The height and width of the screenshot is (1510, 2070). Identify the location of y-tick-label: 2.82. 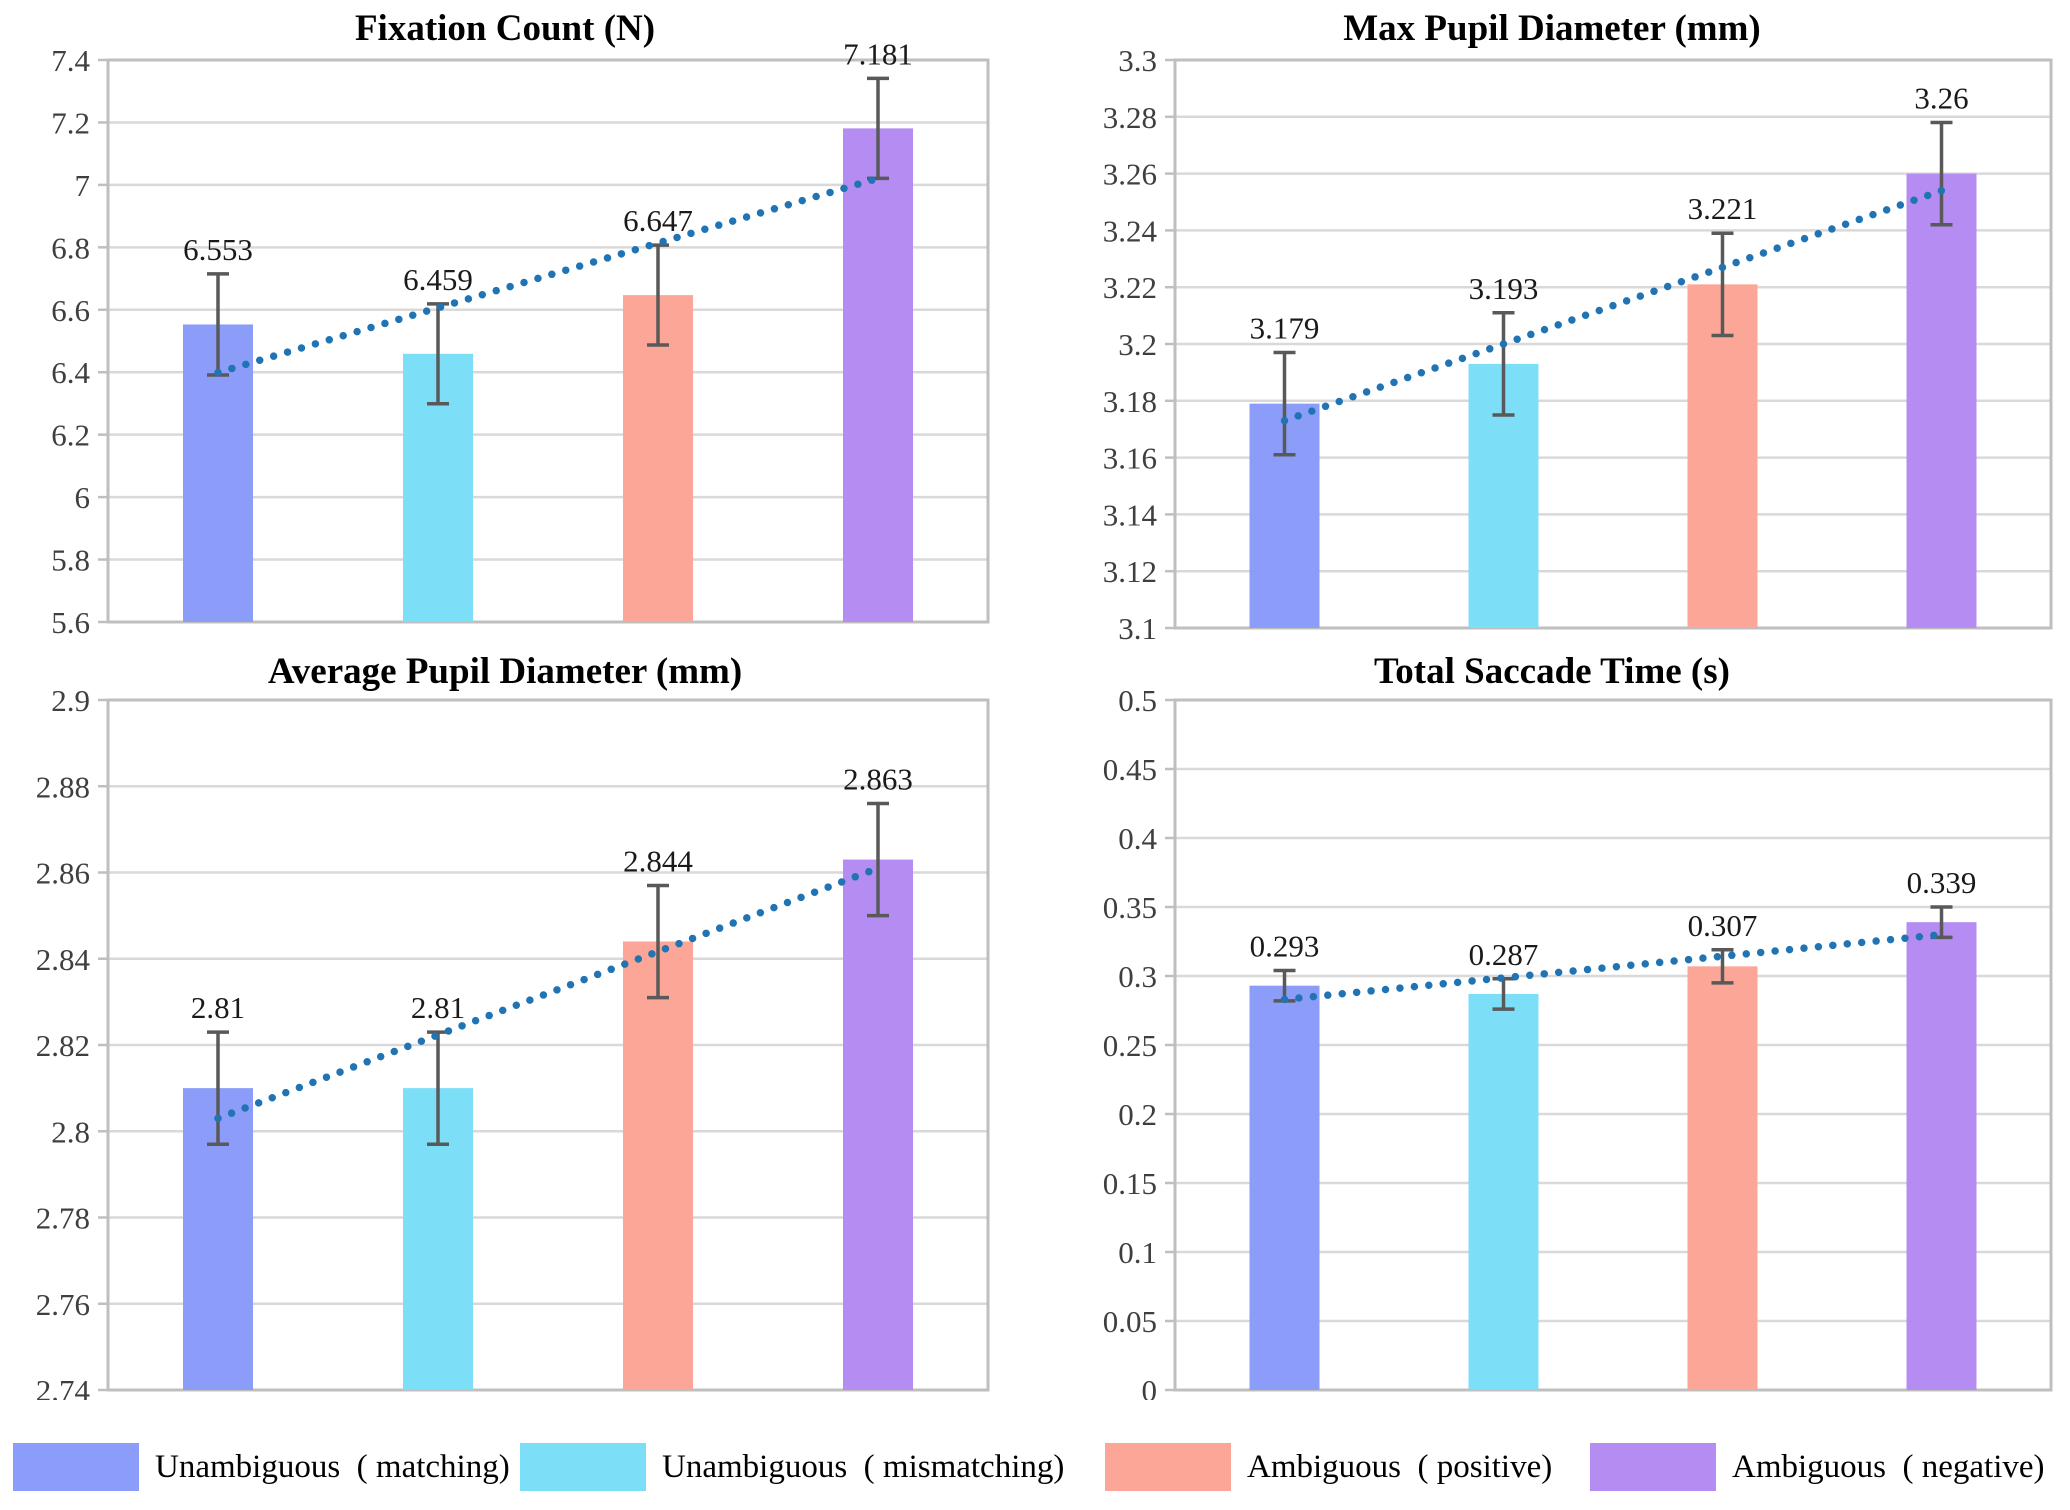
(63, 1045).